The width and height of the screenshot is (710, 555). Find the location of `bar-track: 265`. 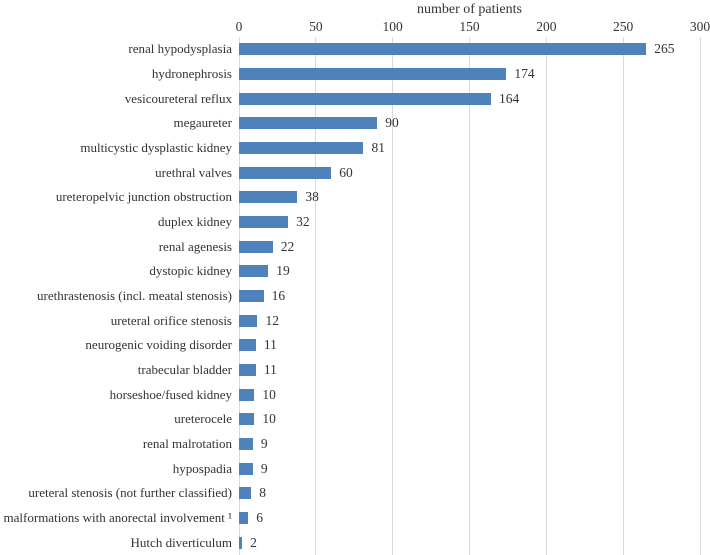

bar-track: 265 is located at coordinates (469, 49).